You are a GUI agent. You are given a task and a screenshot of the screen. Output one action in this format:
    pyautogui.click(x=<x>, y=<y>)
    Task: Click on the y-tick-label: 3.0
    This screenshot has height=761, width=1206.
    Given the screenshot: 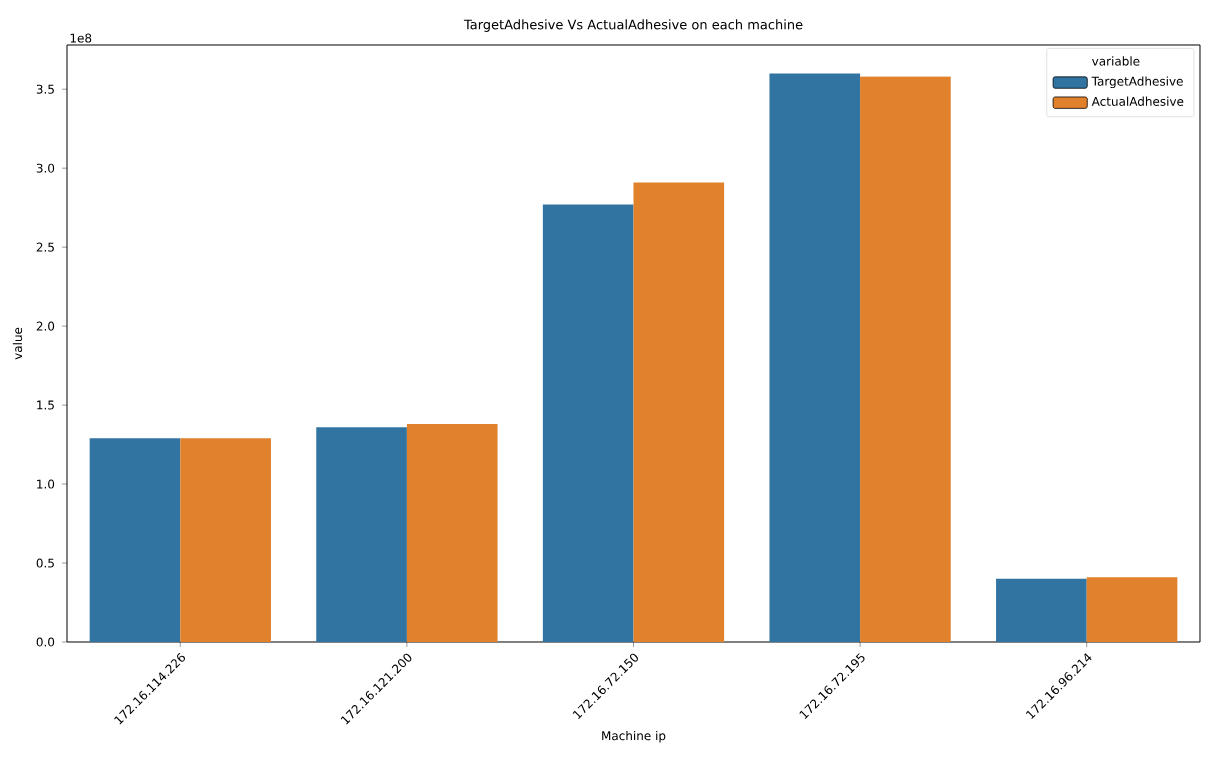 What is the action you would take?
    pyautogui.click(x=45, y=168)
    